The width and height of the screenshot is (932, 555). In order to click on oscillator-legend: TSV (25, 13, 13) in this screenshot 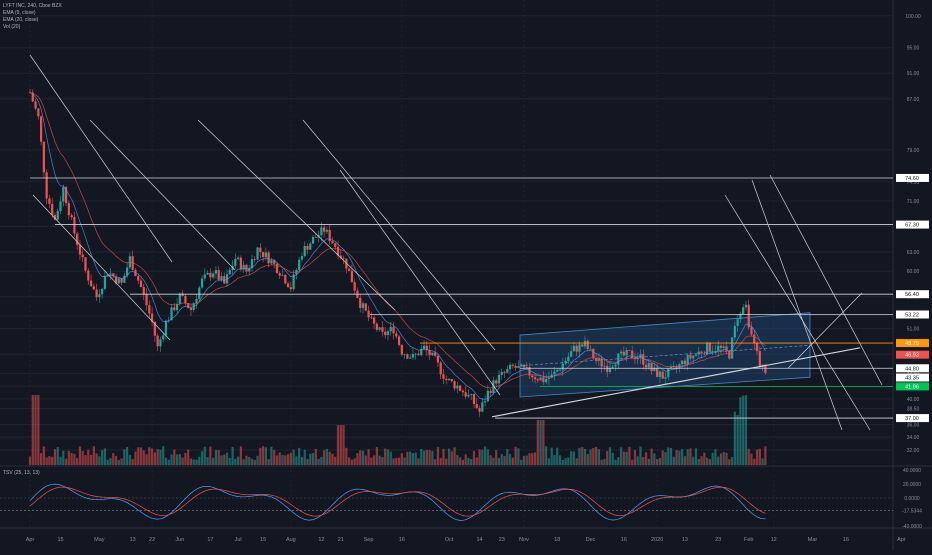, I will do `click(21, 473)`.